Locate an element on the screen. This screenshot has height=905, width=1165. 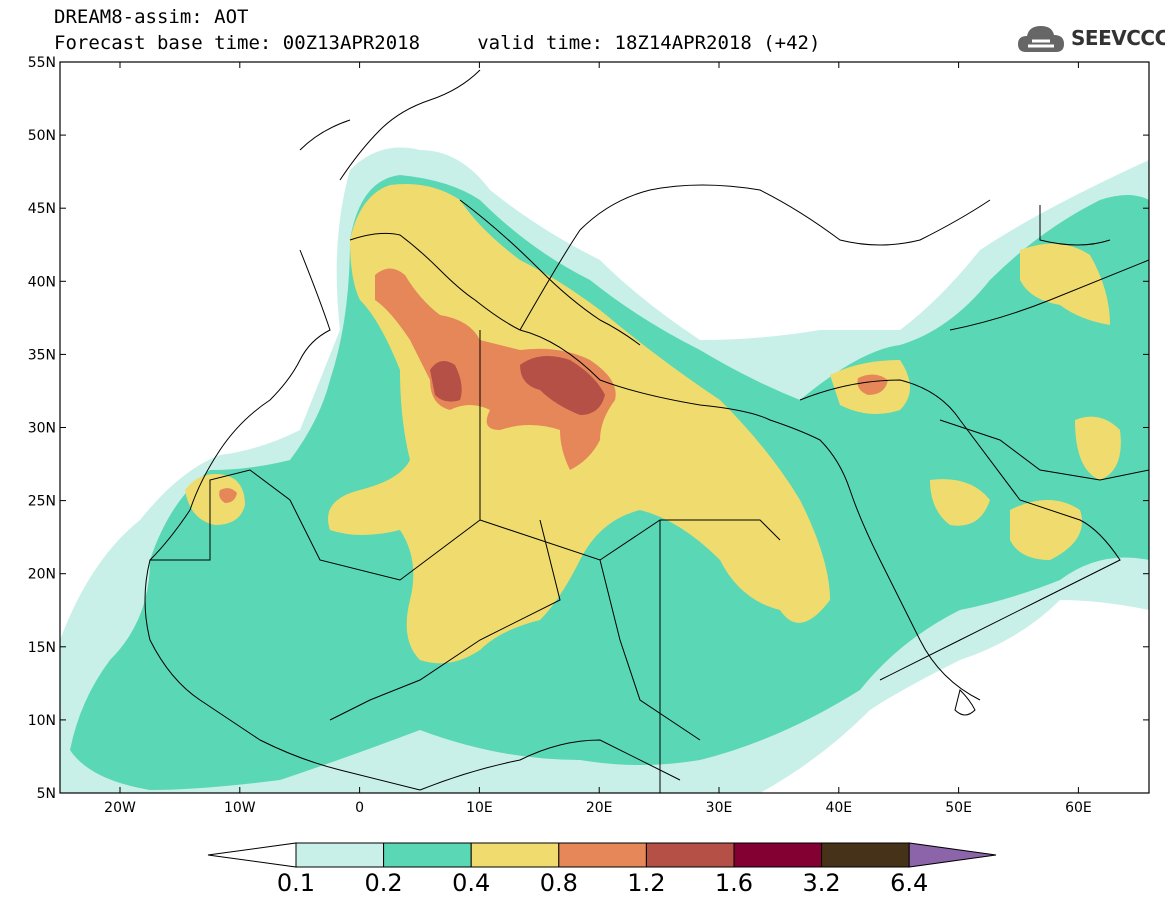
colorbar-over-triangle is located at coordinates (952, 855).